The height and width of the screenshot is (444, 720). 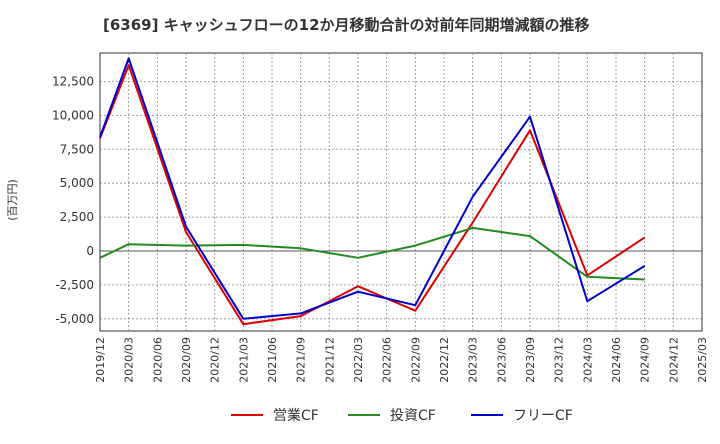 I want to click on x-tick-label: 2020/09, so click(x=186, y=360).